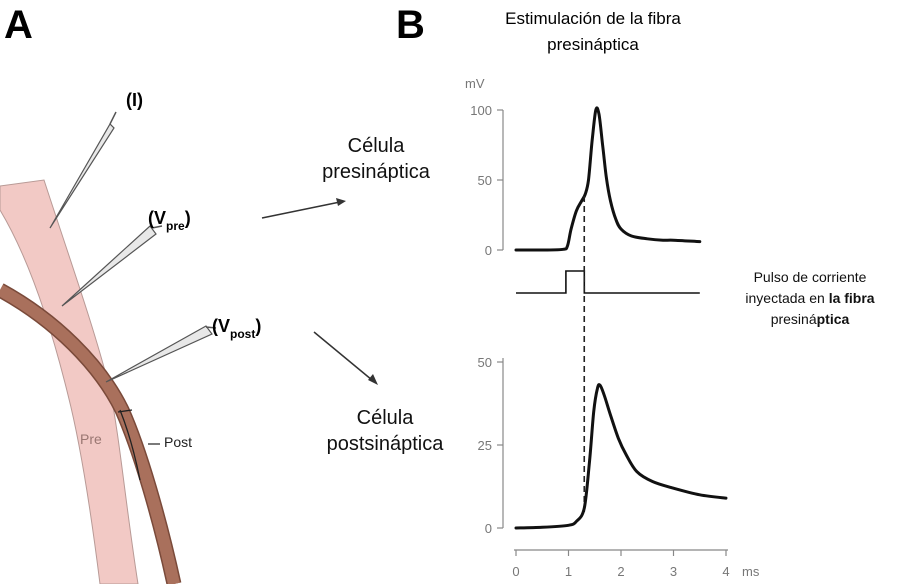 The height and width of the screenshot is (584, 900). I want to click on postsyn-cell-label-line2: postsináptica, so click(386, 444).